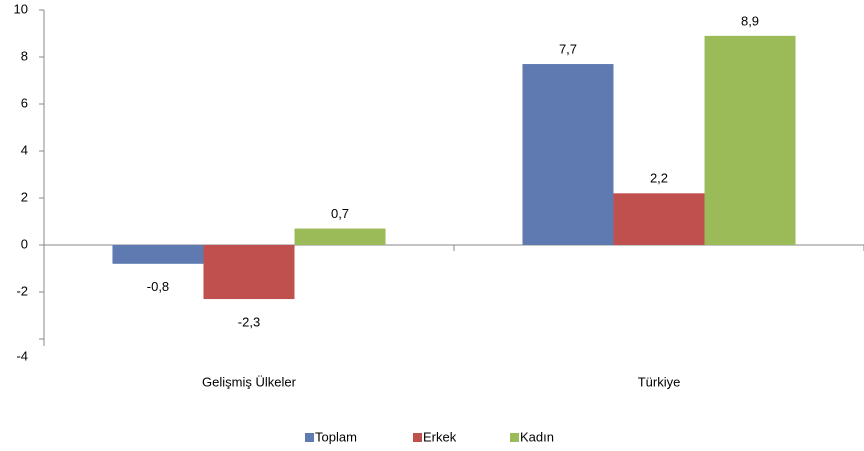 The height and width of the screenshot is (451, 864). What do you see at coordinates (336, 436) in the screenshot?
I see `legend-label: Toplam` at bounding box center [336, 436].